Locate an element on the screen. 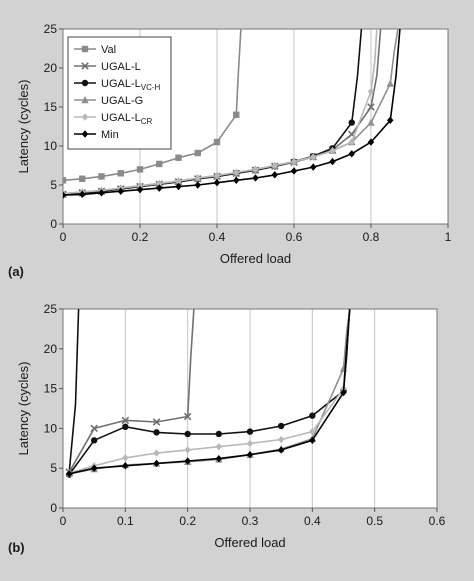  panel-label-b: (b) is located at coordinates (16, 547).